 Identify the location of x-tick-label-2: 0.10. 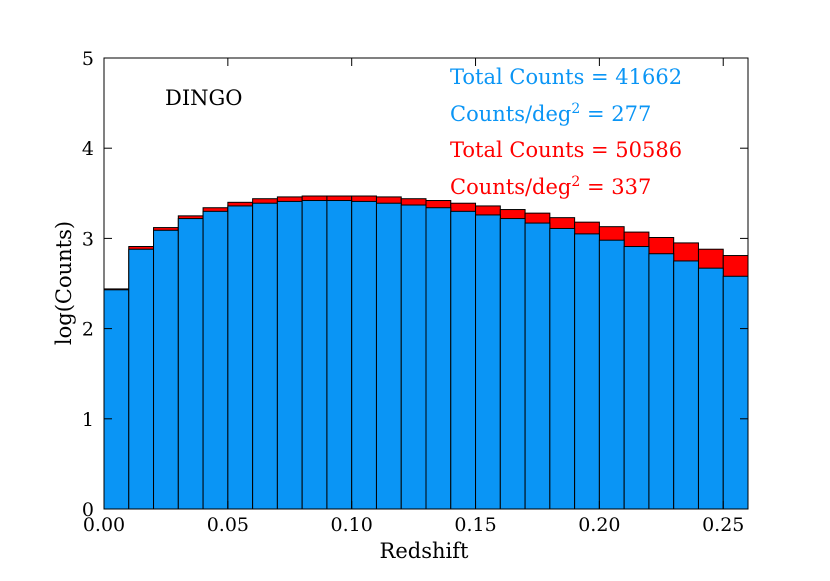
(352, 525).